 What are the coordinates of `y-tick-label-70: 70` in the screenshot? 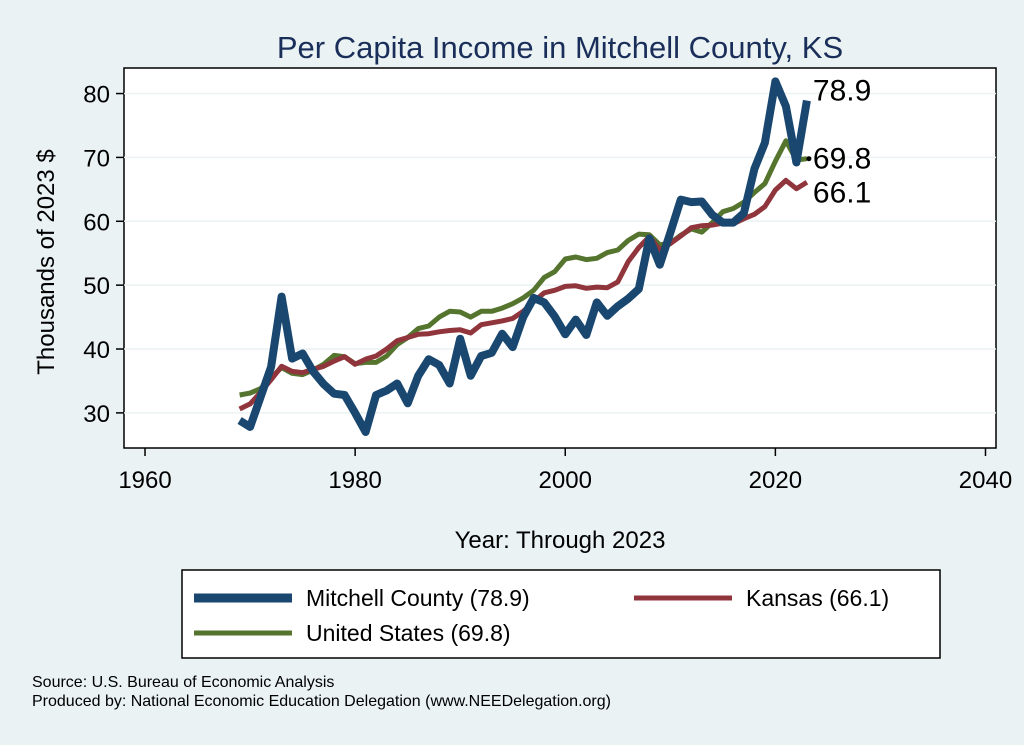 It's located at (96, 158).